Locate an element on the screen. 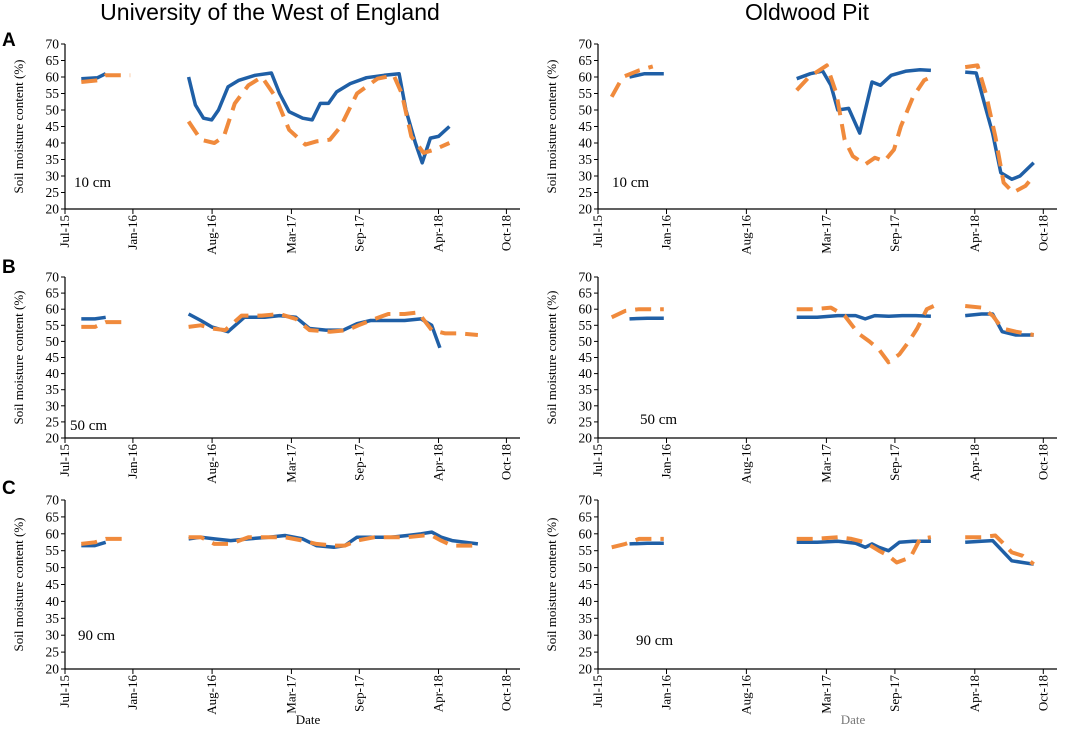  panel-letter-c: C is located at coordinates (9, 488).